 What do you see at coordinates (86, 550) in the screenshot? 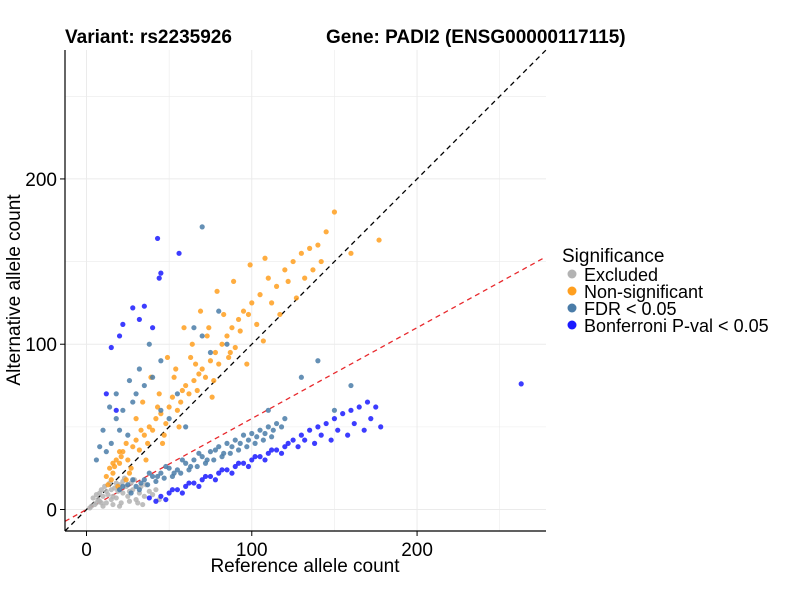
I see `x-tick-label: 0` at bounding box center [86, 550].